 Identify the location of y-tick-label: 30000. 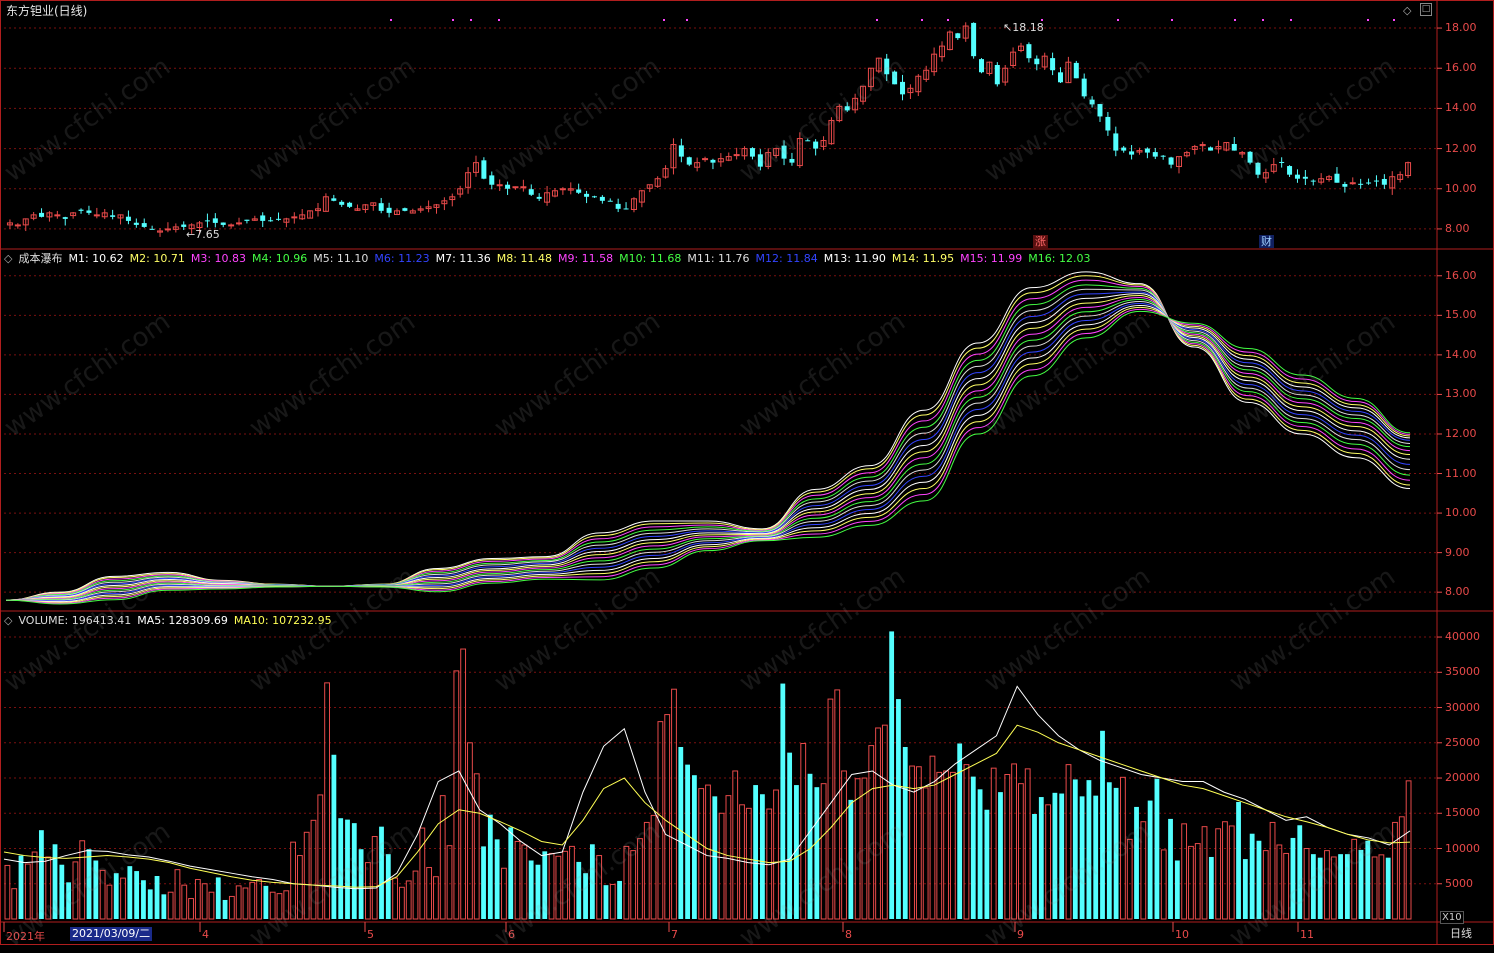
(1462, 707).